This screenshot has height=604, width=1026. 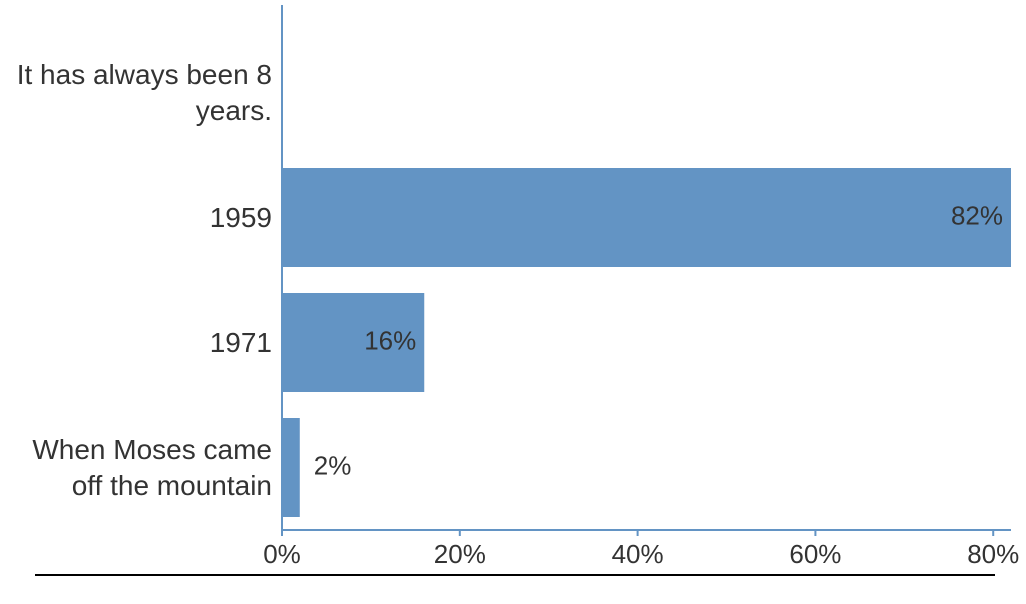 What do you see at coordinates (240, 217) in the screenshot?
I see `category-label: 1959` at bounding box center [240, 217].